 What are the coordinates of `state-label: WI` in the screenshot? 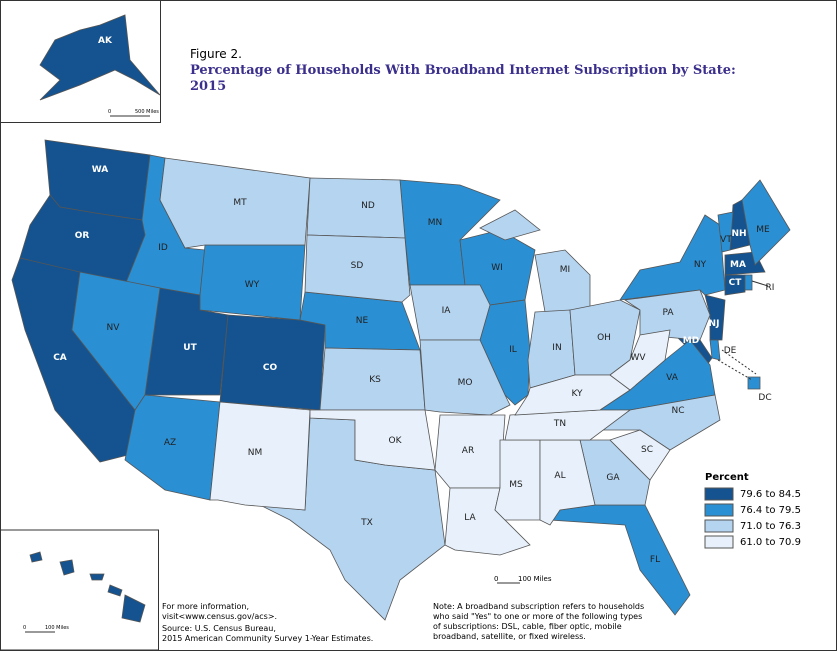 It's located at (497, 268).